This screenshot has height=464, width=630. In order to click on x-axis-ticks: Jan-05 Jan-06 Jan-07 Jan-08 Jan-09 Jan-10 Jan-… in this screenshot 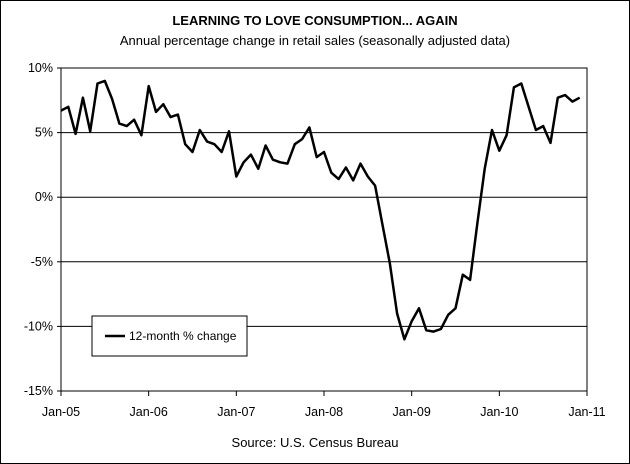, I will do `click(324, 405)`.